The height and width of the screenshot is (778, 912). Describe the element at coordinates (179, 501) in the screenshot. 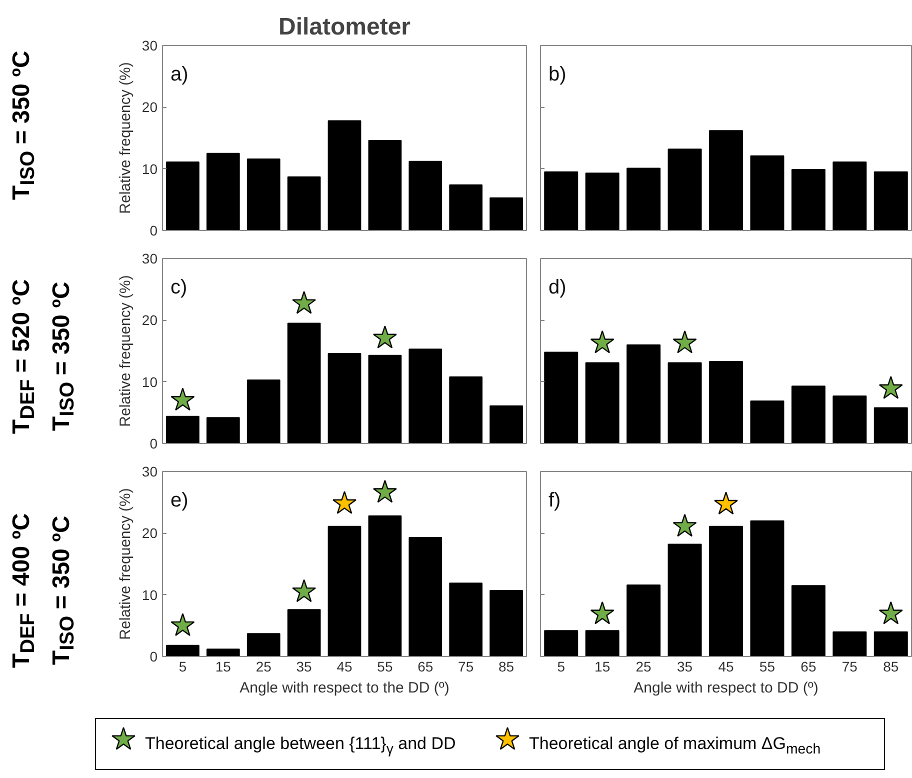

I see `annotation: e)` at that location.